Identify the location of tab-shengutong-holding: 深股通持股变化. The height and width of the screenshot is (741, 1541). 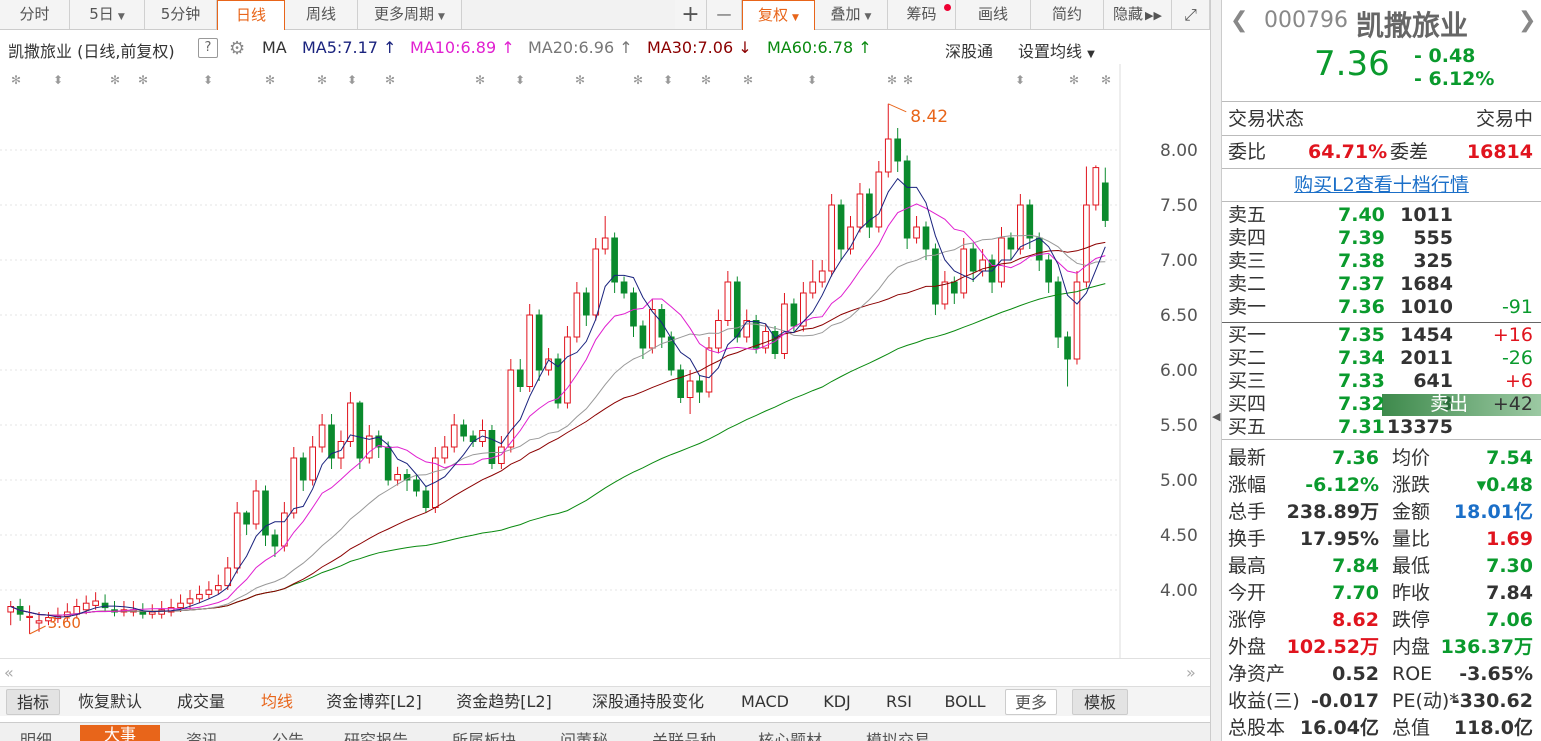
(647, 701).